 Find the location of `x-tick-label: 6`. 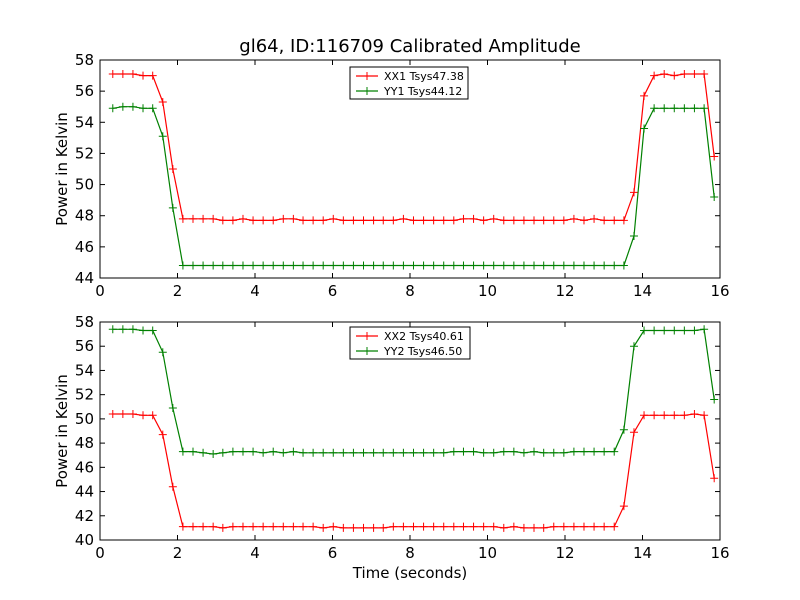

x-tick-label: 6 is located at coordinates (333, 553).